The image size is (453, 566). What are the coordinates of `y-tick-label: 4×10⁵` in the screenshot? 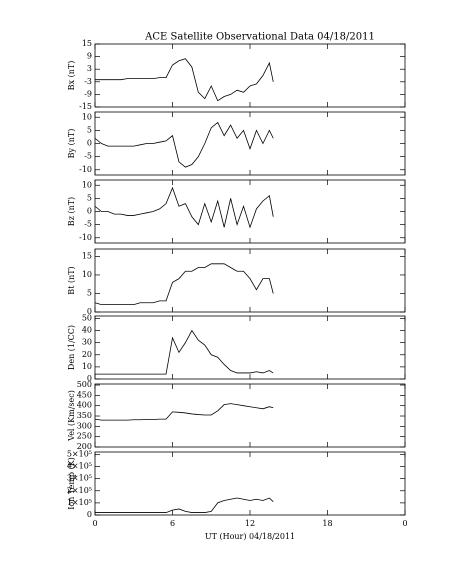 It's located at (79, 466).